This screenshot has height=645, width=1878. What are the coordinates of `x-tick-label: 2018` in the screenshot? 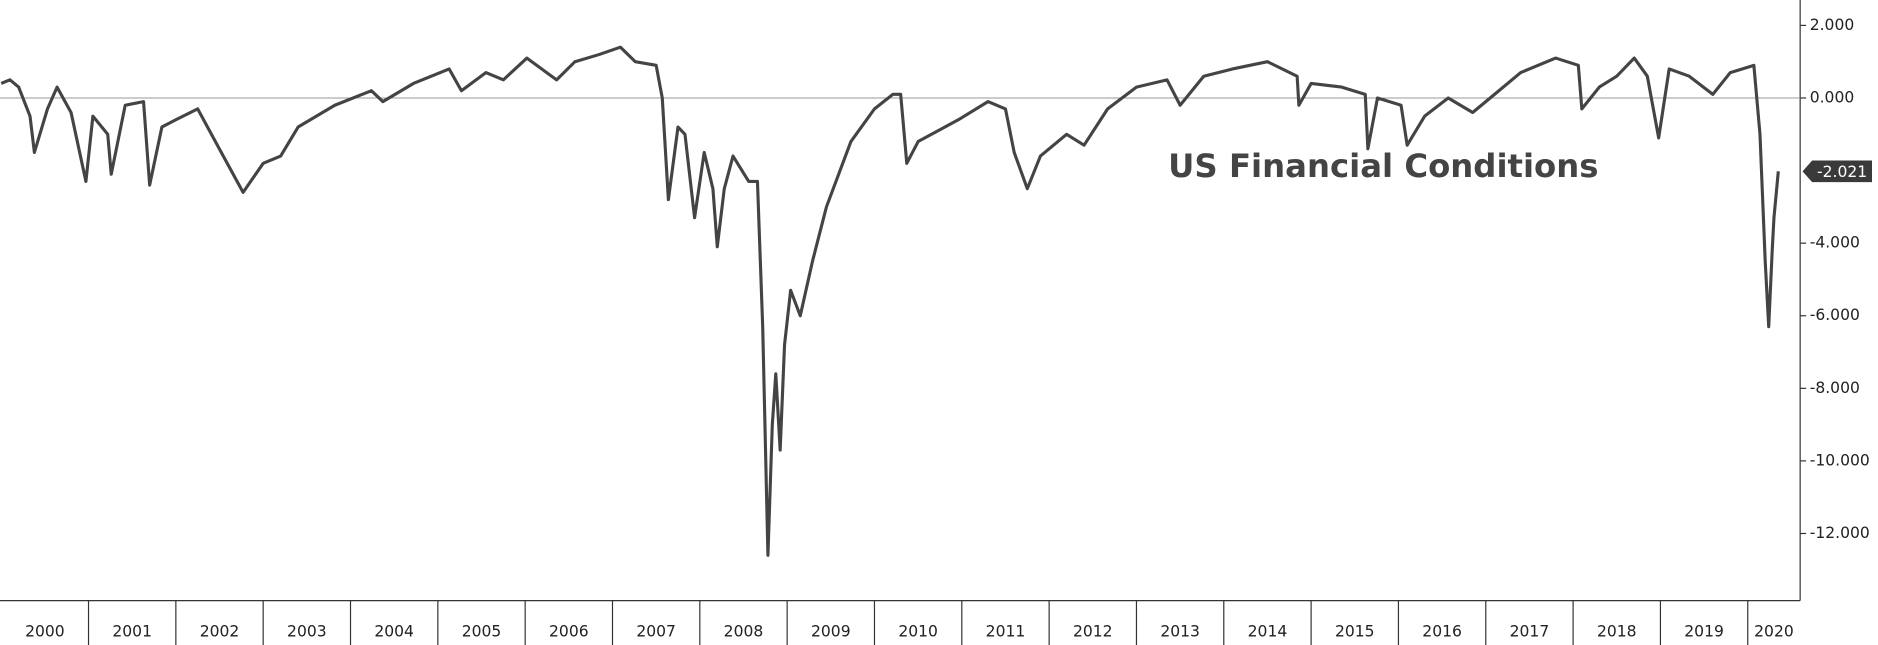 It's located at (1617, 631).